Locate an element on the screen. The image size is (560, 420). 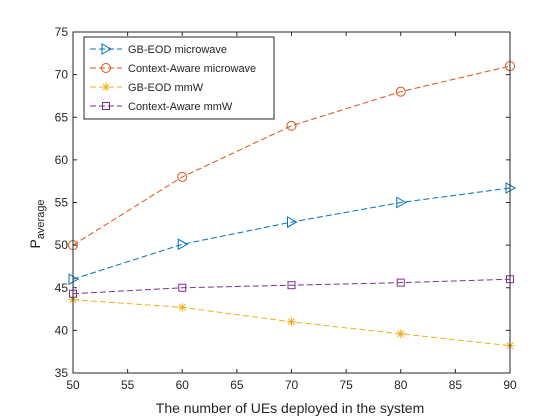
x-tick-label: 50 is located at coordinates (73, 385).